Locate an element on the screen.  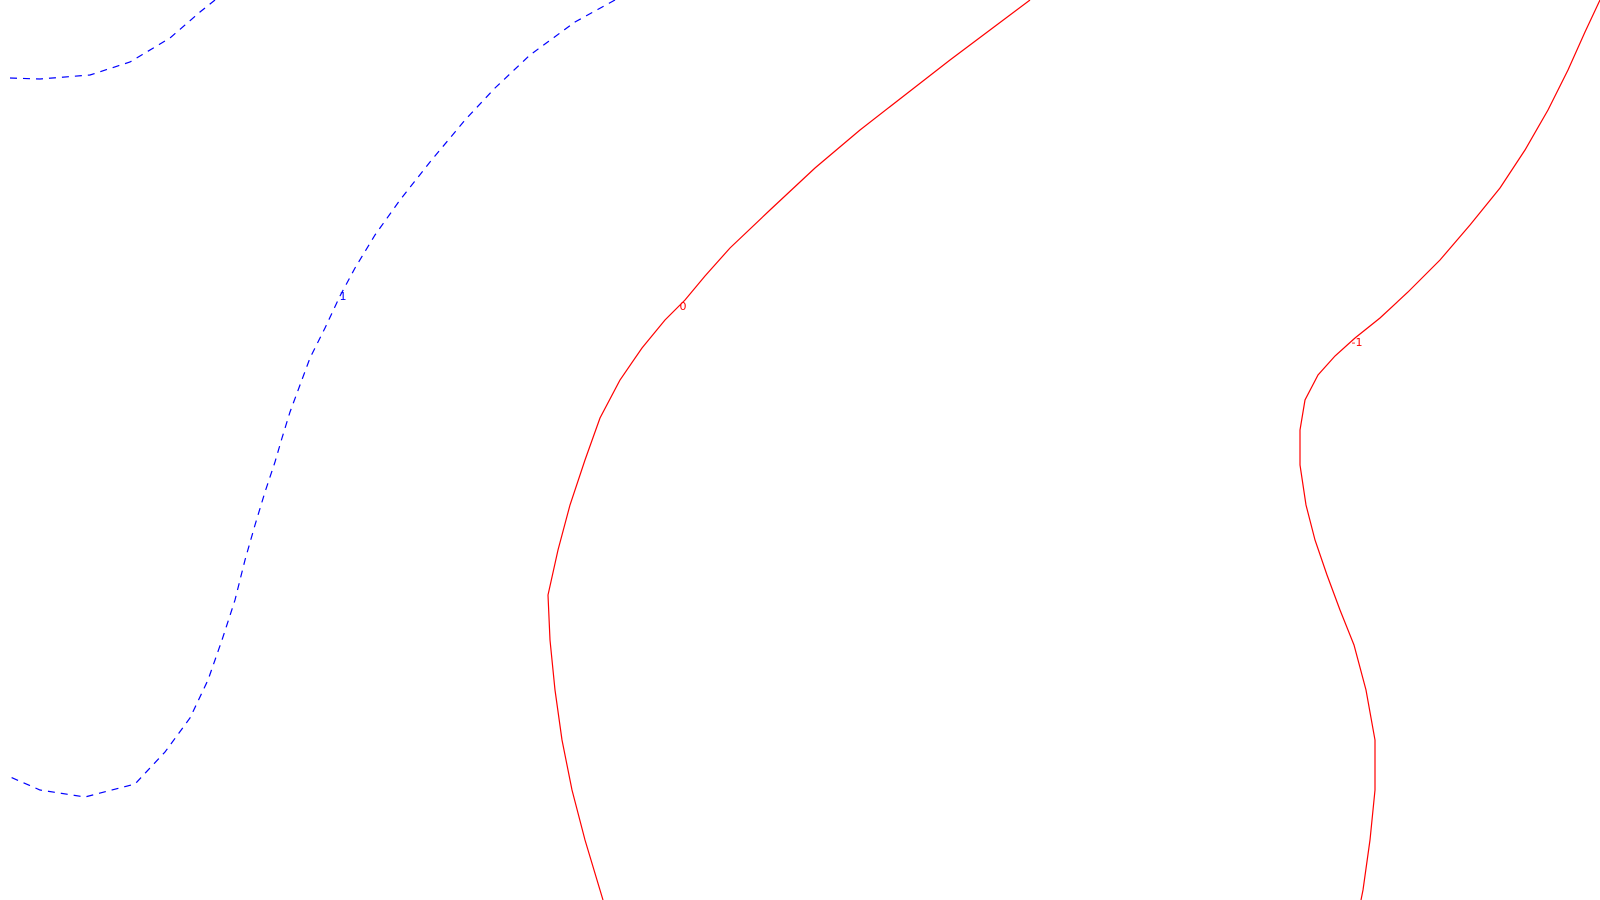
contour-label-level-minus-1: -1 is located at coordinates (1357, 342).